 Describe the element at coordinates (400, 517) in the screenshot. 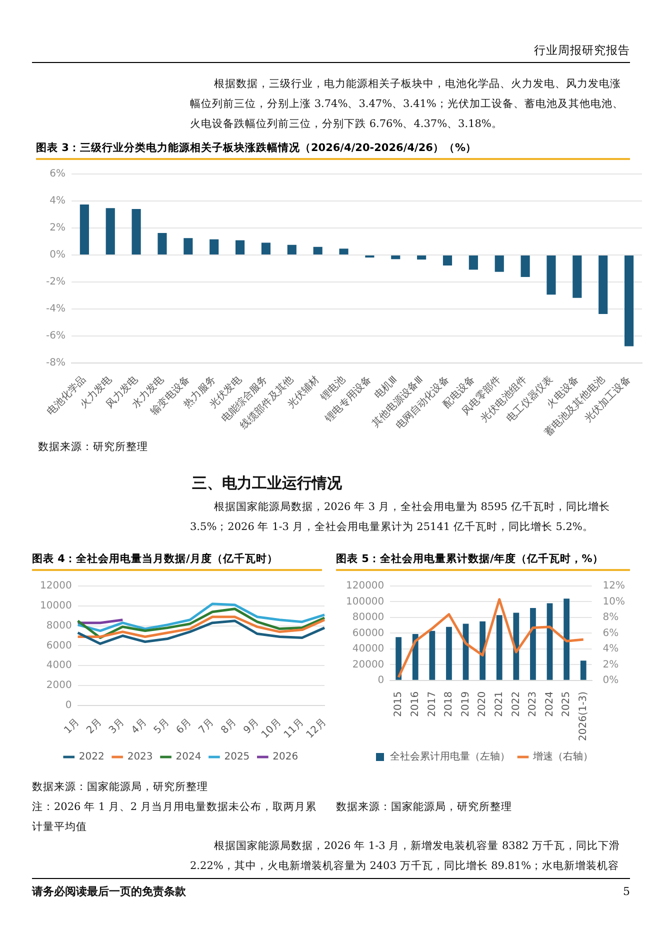

I see `text: 根据国家能源局数据，2026 年 3 月，全社会用电量为 8595 亿千瓦时，同比增长 3.5%；2026 年 1-3 月，全社会用电量累计为 25141 亿千瓦时，同比增长 5.2%。` at that location.